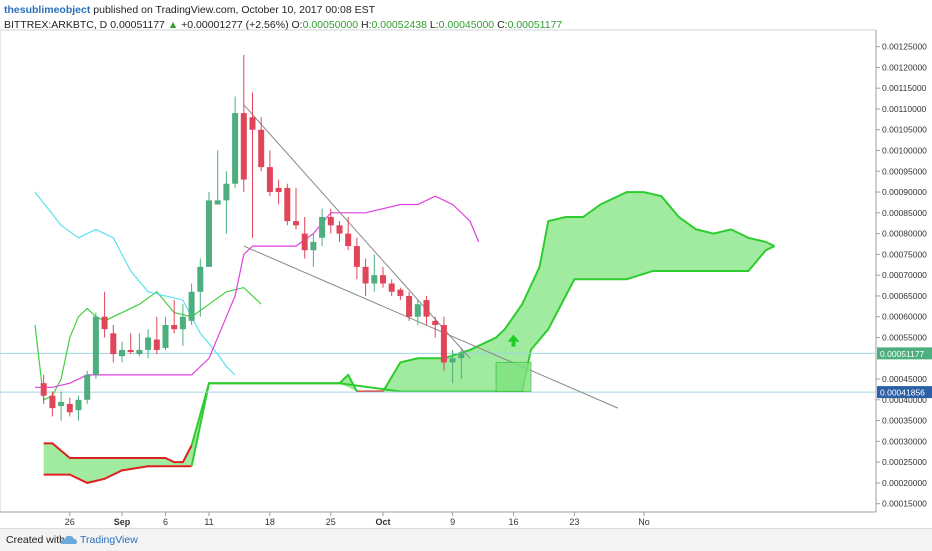  Describe the element at coordinates (904, 88) in the screenshot. I see `y-tick-label: 0.00115000` at that location.